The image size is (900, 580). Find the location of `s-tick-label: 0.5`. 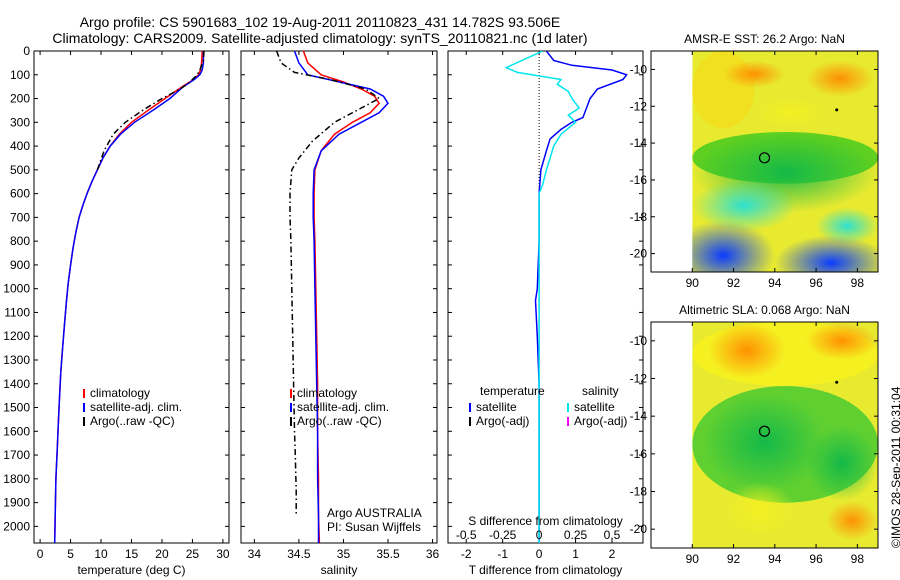

s-tick-label: 0.5 is located at coordinates (612, 535).